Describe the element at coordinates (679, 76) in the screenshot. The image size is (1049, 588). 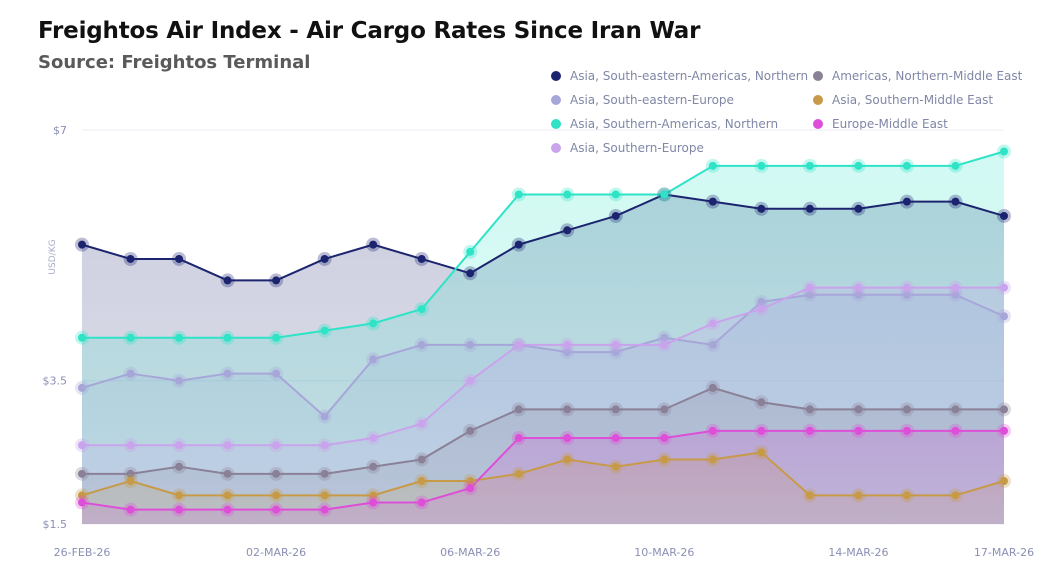
I see `legend-item: Asia, South-eastern-Americas, Northern` at that location.